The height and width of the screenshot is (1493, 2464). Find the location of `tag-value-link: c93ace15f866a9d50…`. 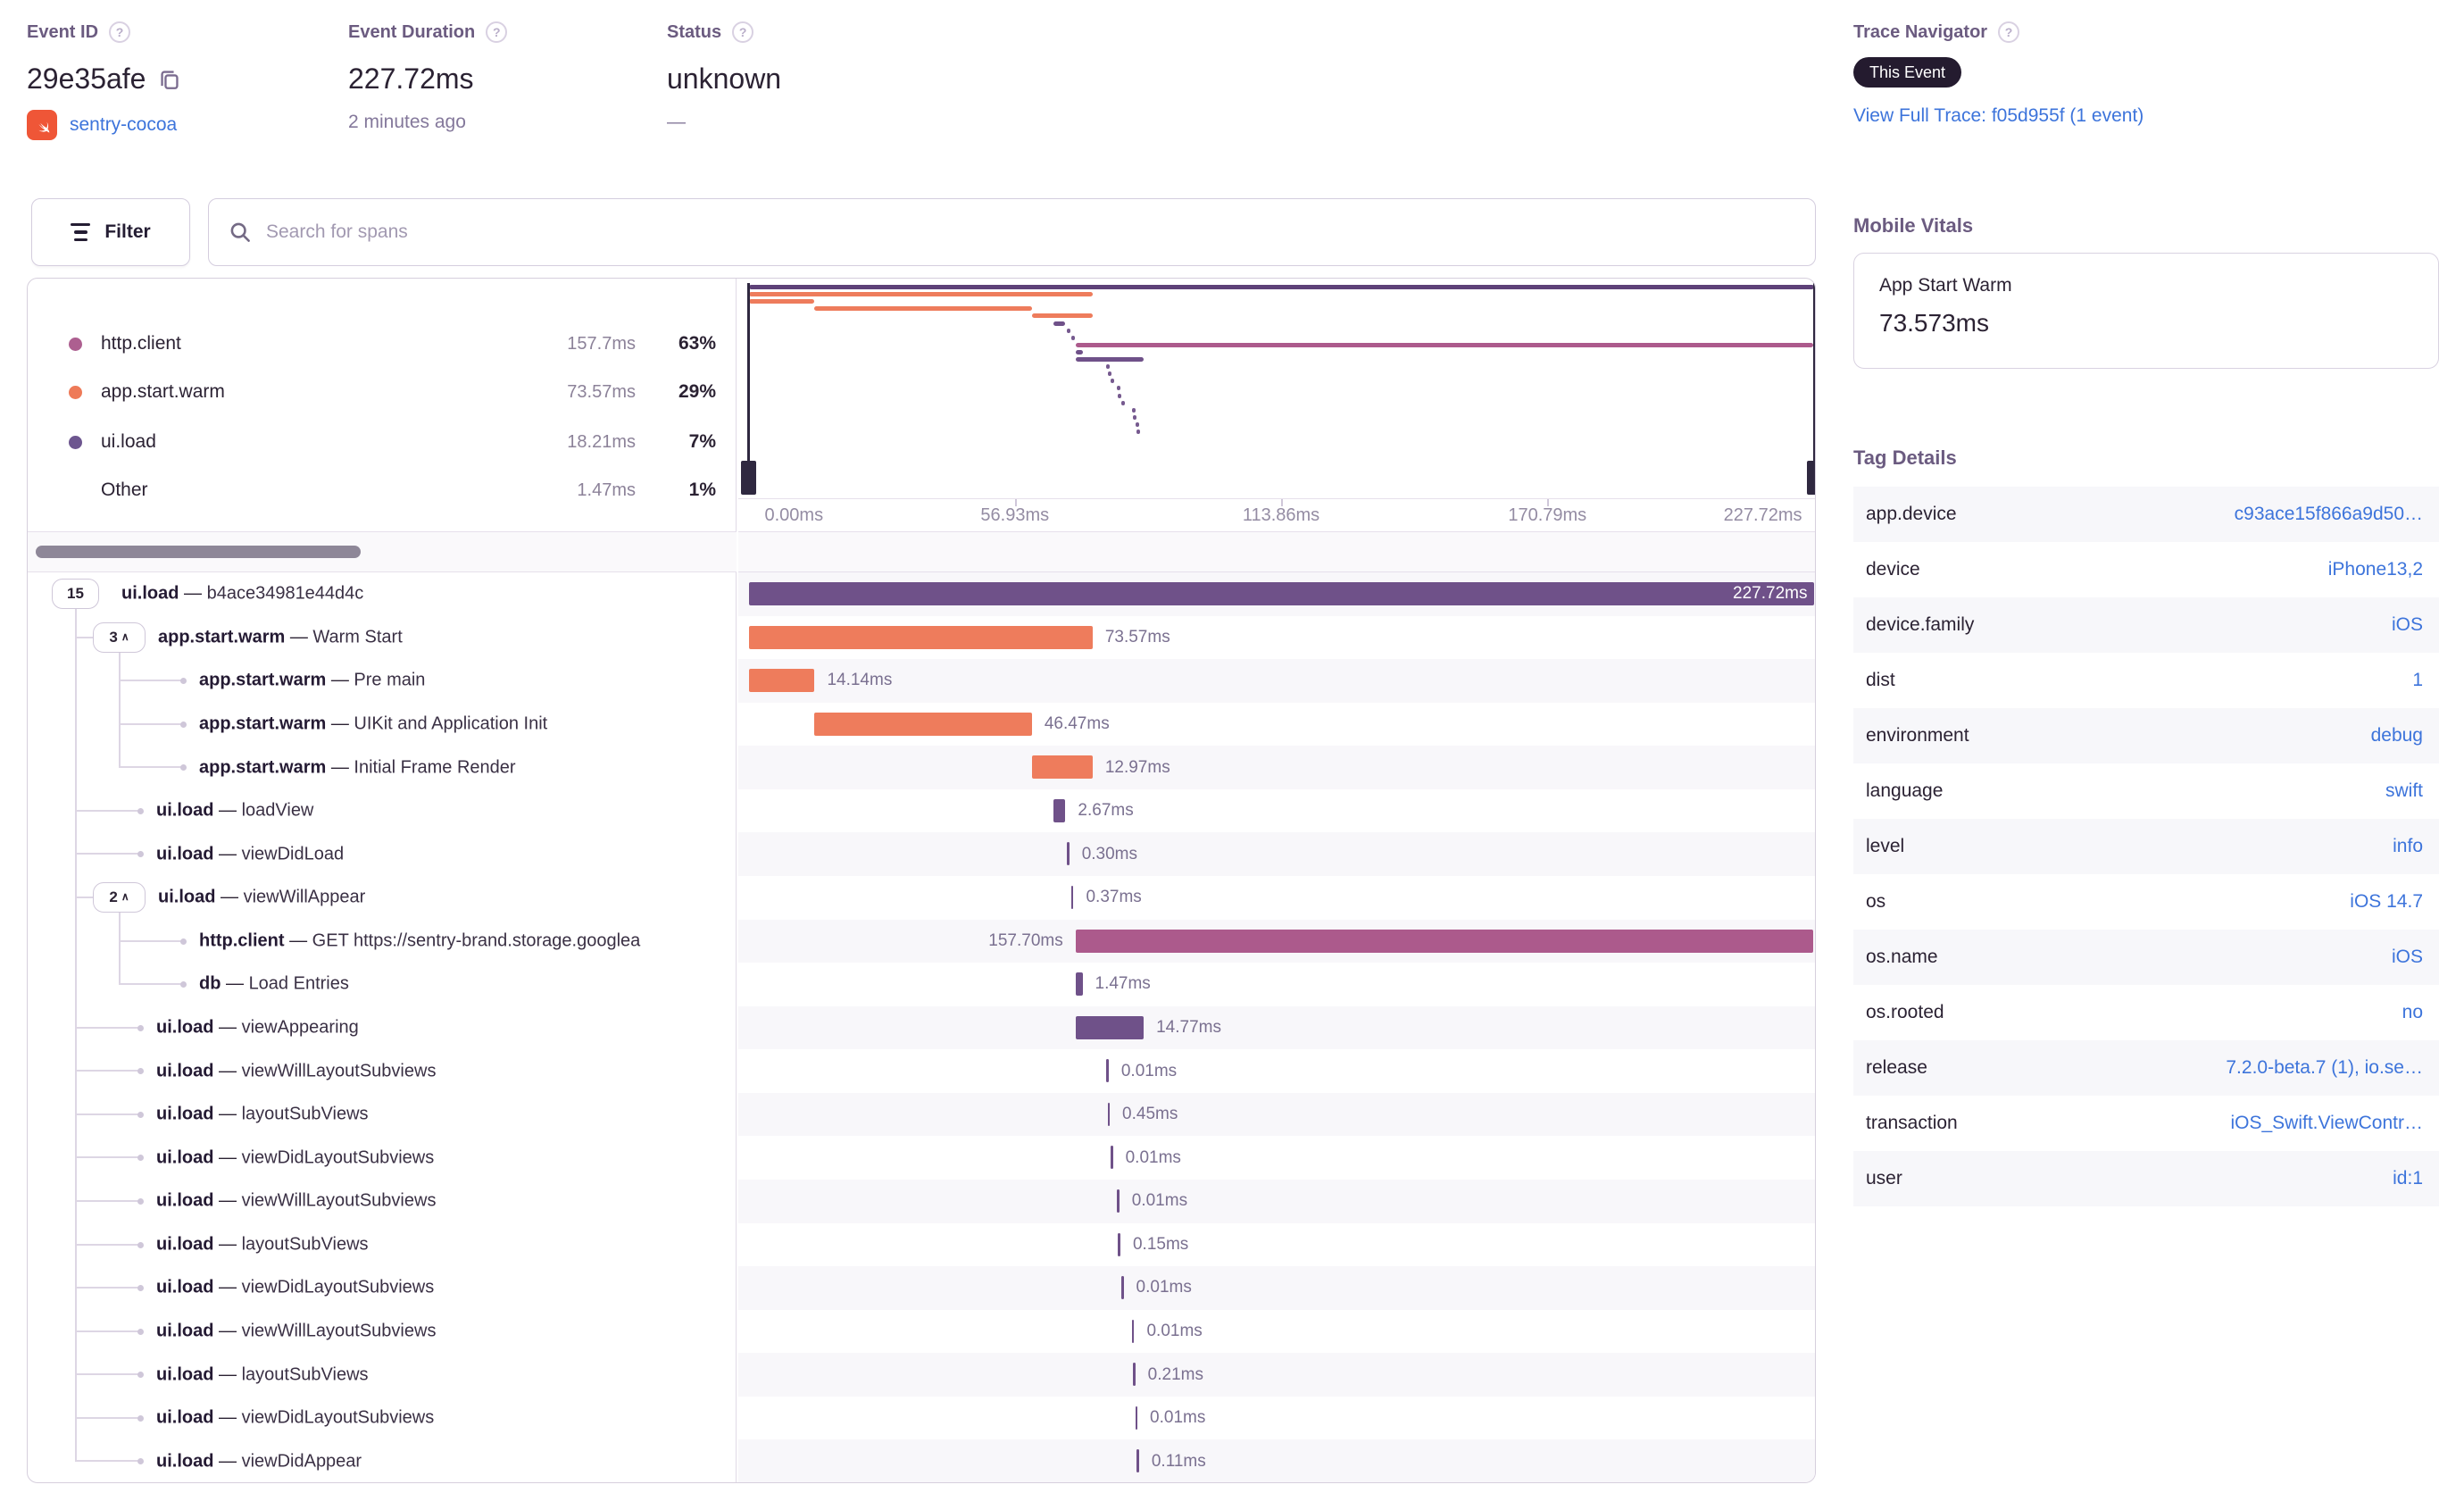

tag-value-link: c93ace15f866a9d50… is located at coordinates (2328, 514).